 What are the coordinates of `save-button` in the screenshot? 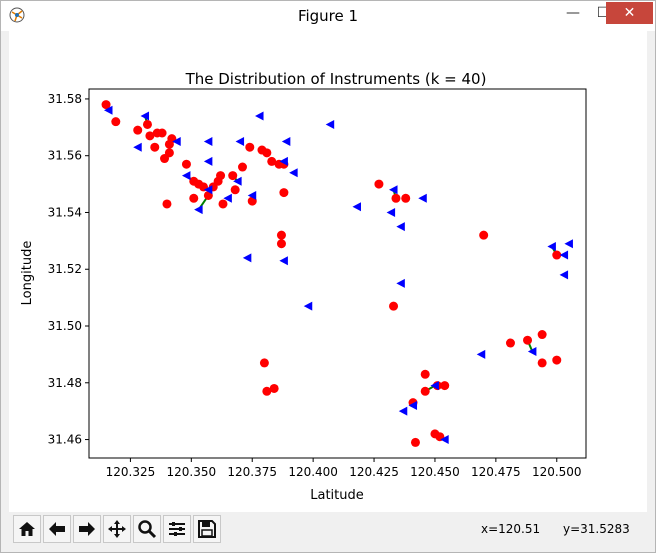 It's located at (207, 529).